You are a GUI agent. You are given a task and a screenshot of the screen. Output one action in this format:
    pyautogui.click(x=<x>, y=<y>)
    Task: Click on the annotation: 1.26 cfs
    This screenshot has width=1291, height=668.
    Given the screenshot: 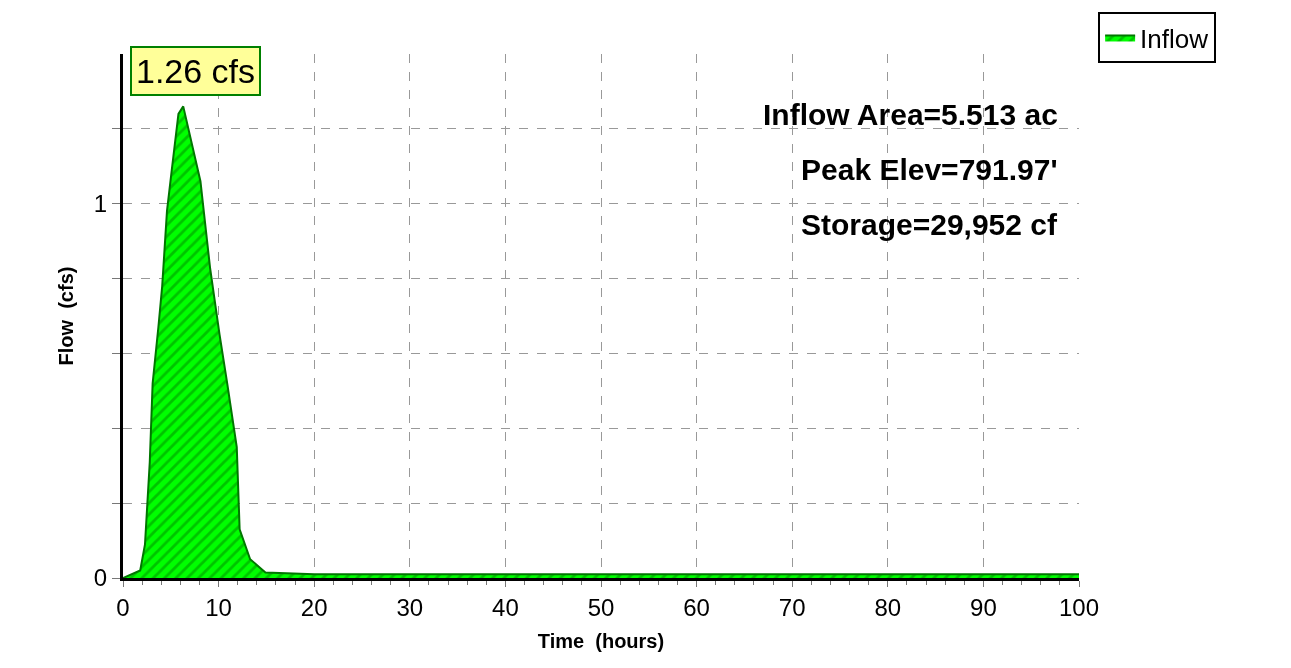 What is the action you would take?
    pyautogui.click(x=196, y=71)
    